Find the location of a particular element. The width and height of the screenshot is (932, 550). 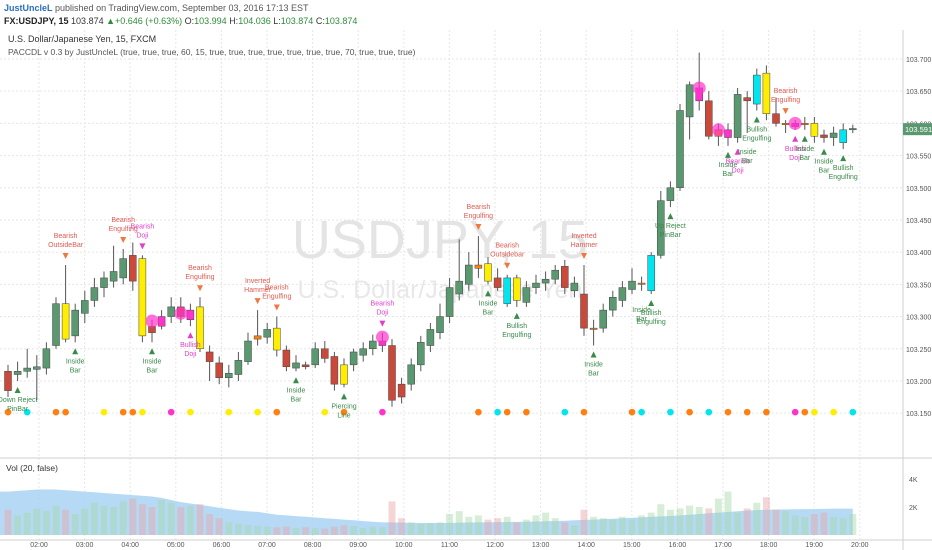

close-value: 103.874 is located at coordinates (341, 21).